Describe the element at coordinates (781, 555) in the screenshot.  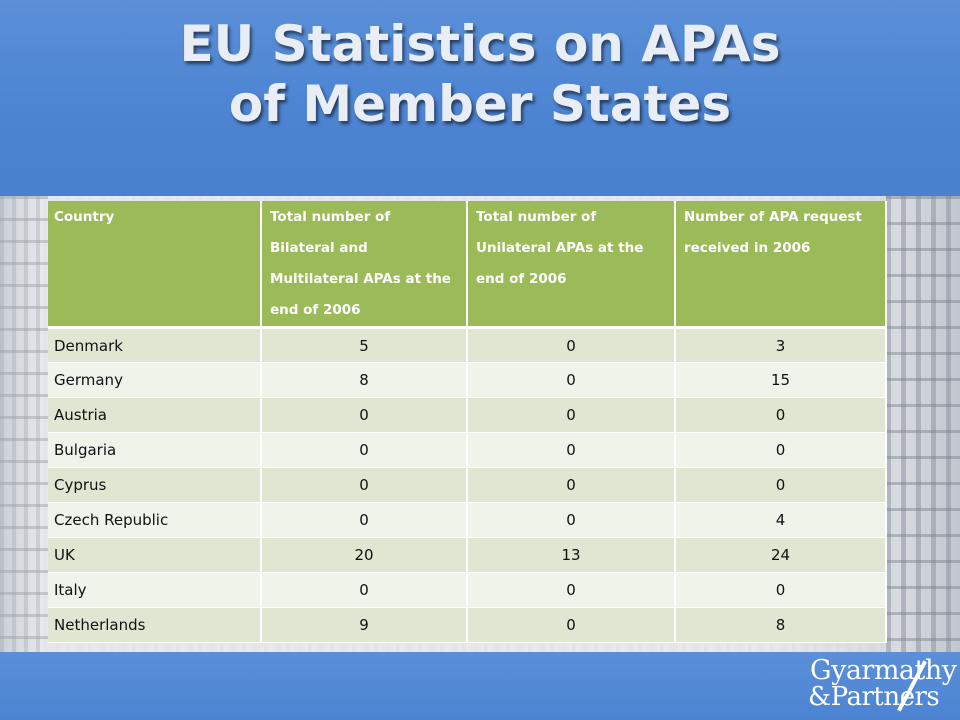
I see `requests-cell: 24` at that location.